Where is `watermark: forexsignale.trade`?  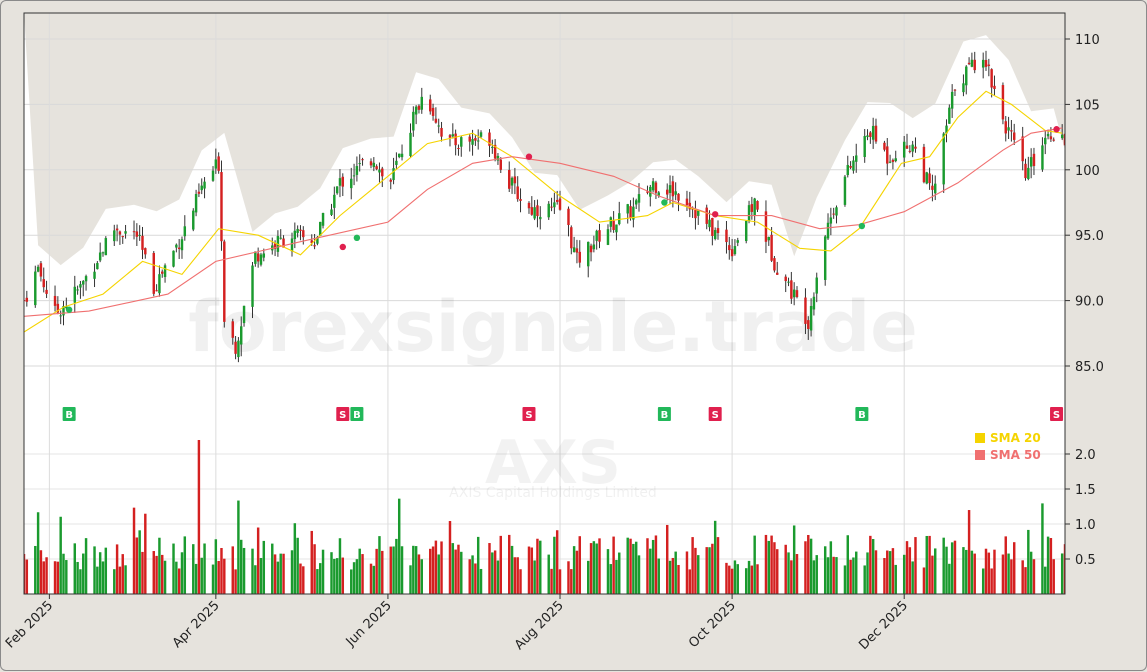 watermark: forexsignale.trade is located at coordinates (552, 327).